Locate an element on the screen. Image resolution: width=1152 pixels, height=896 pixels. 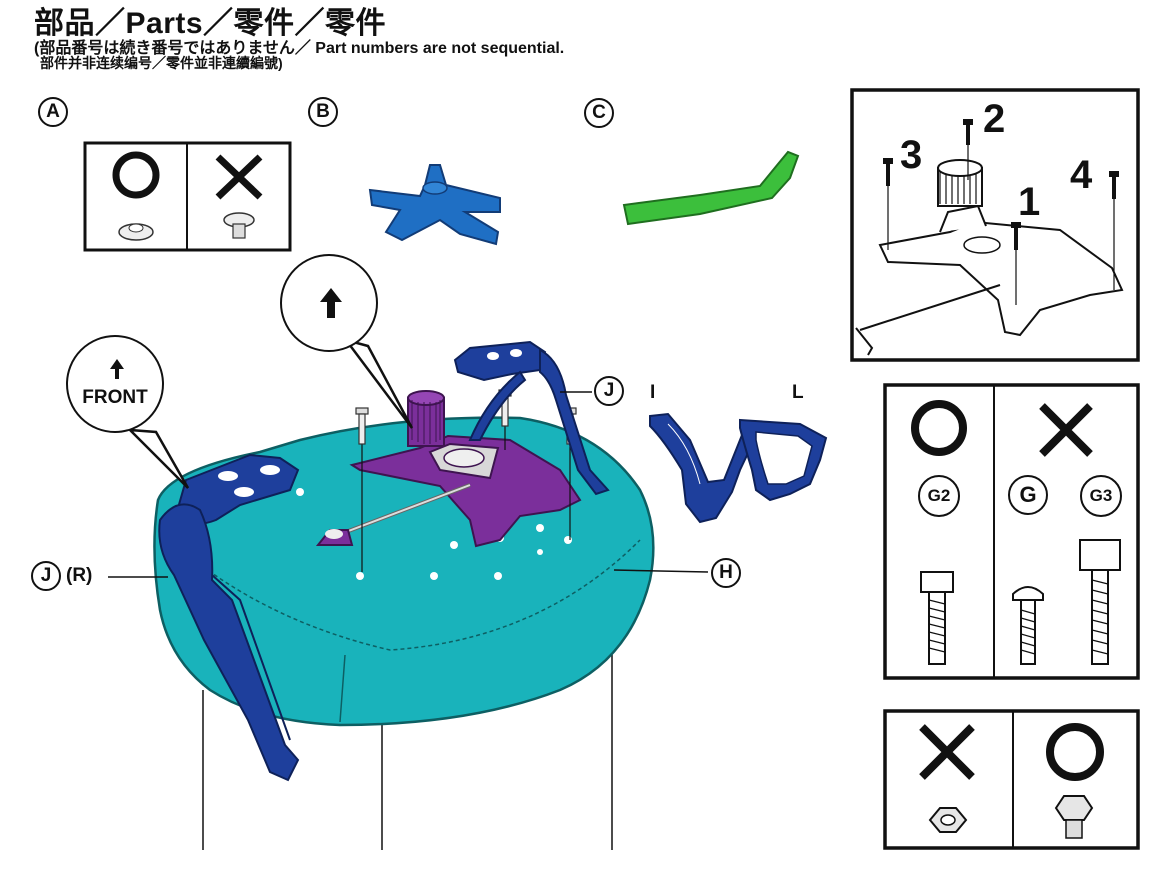
bolt-label-g2: G2 is located at coordinates (939, 496).